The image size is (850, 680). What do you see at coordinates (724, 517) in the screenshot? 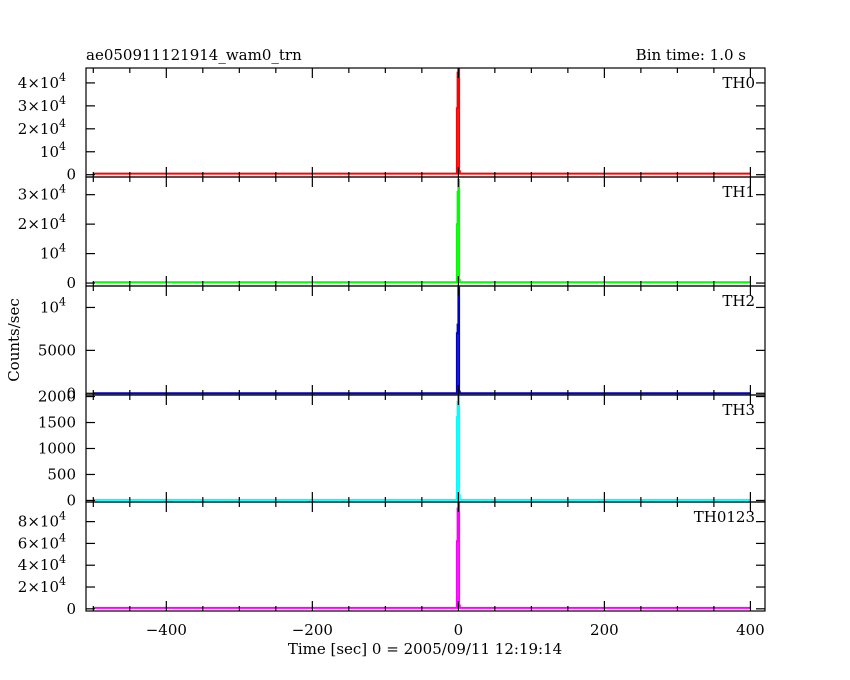
I see `panel-label-th0123: TH0123` at bounding box center [724, 517].